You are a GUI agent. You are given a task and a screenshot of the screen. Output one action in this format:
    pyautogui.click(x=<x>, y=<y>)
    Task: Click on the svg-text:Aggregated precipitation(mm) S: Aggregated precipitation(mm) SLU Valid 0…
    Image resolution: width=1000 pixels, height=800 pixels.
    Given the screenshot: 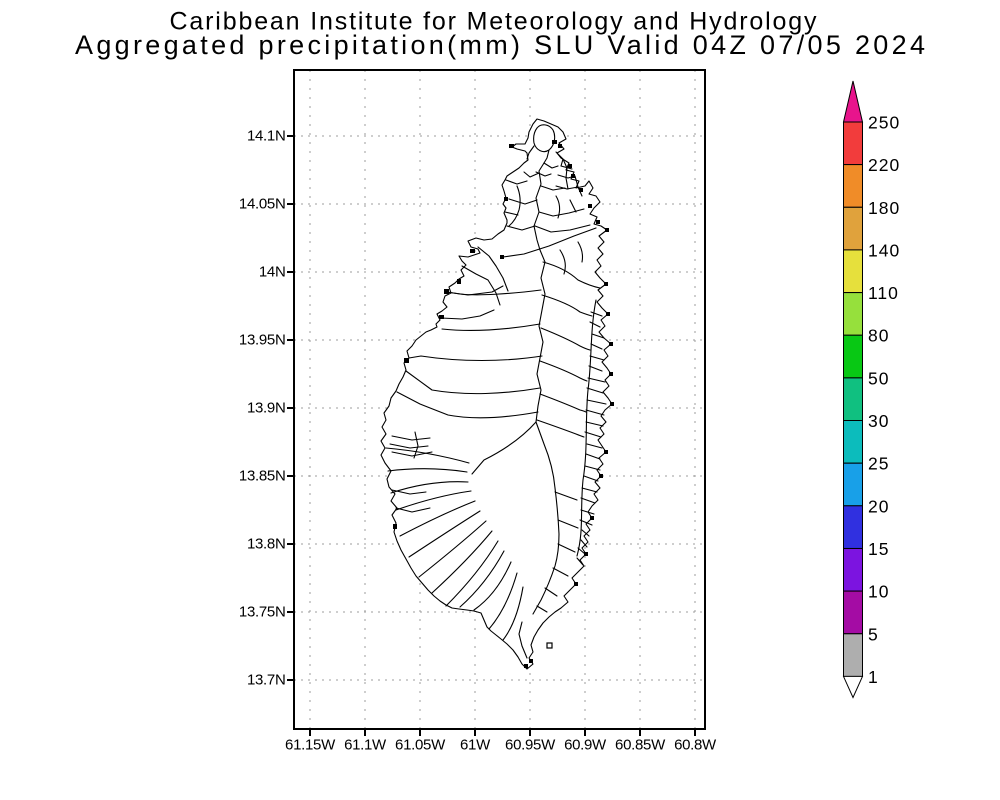 What is the action you would take?
    pyautogui.click(x=500, y=45)
    